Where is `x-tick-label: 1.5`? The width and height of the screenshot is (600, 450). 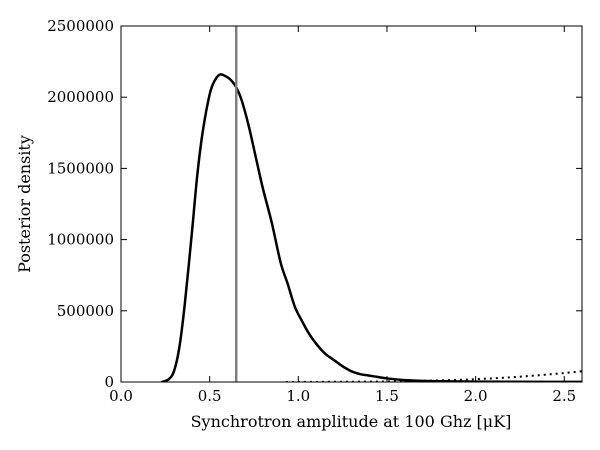 x-tick-label: 1.5 is located at coordinates (387, 396).